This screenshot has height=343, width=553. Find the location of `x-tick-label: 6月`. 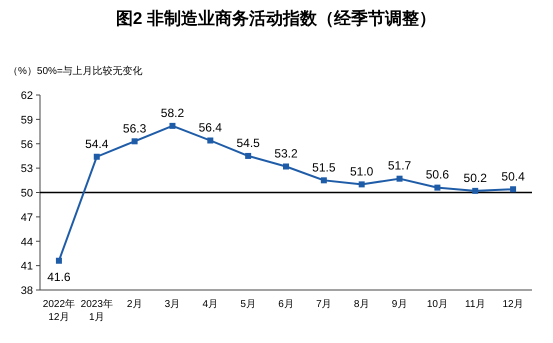

x-tick-label: 6月 is located at coordinates (286, 304).